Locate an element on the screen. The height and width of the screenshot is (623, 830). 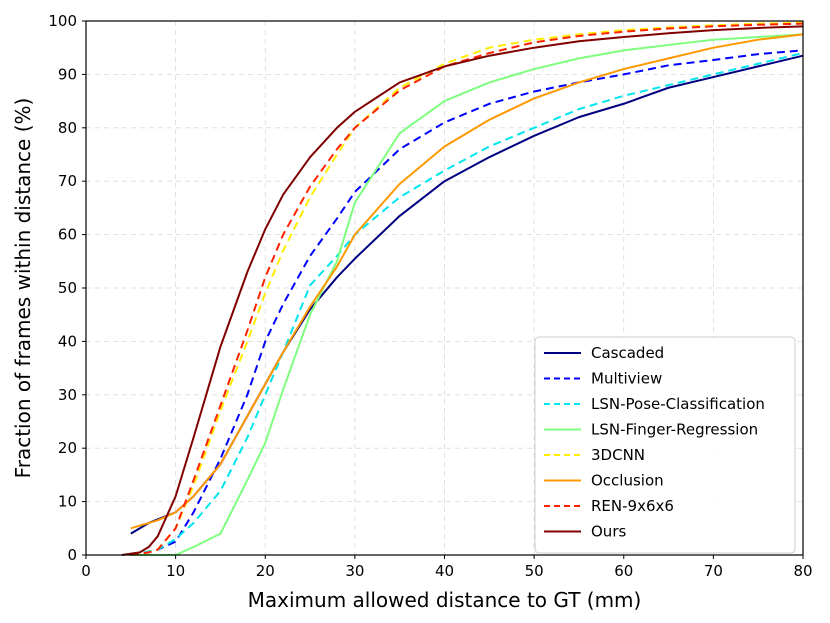
x-tick-label: 50 is located at coordinates (534, 571).